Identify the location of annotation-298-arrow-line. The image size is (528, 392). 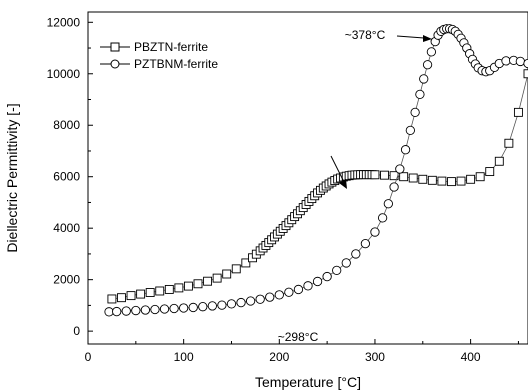
(337, 169).